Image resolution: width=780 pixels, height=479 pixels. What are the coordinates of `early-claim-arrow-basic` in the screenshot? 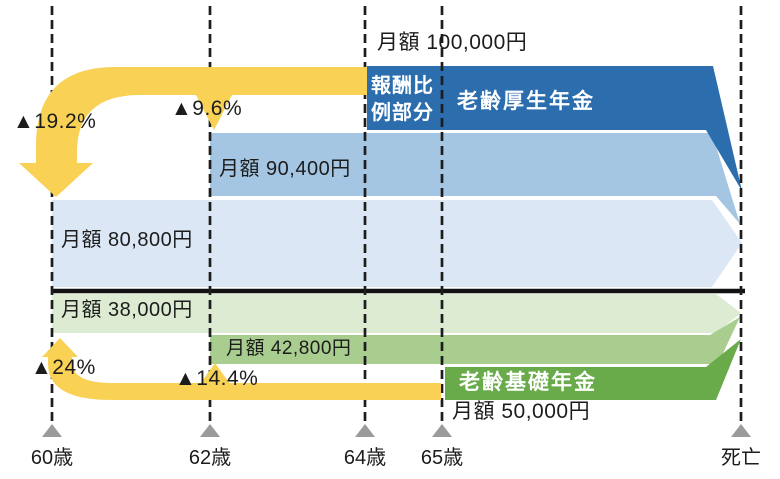 It's located at (241, 369).